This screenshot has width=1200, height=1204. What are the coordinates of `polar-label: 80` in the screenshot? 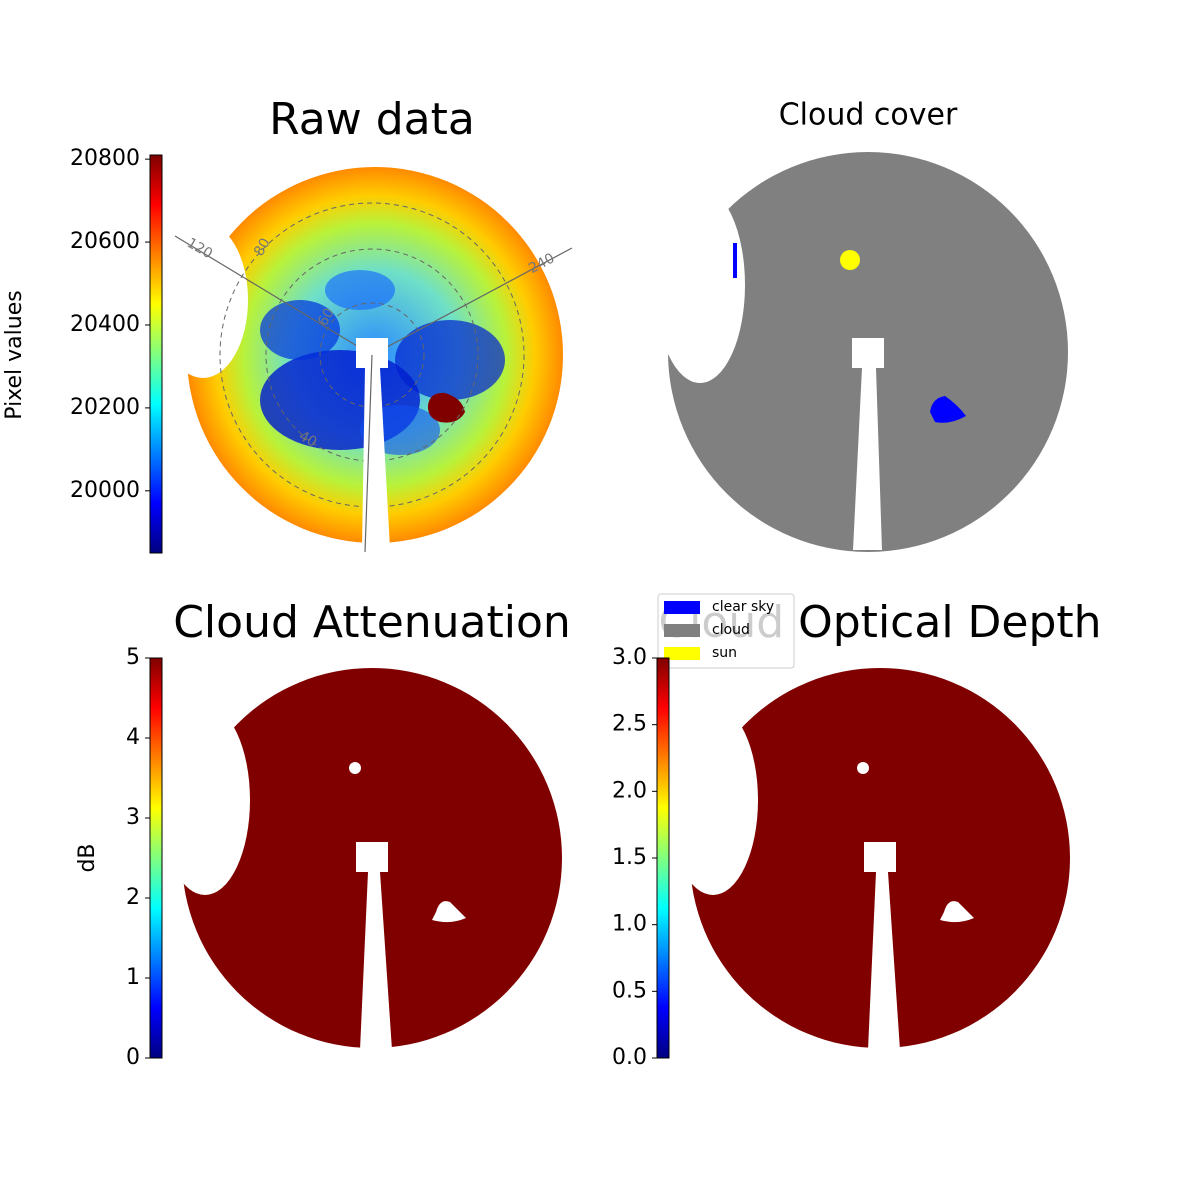 It's located at (262, 247).